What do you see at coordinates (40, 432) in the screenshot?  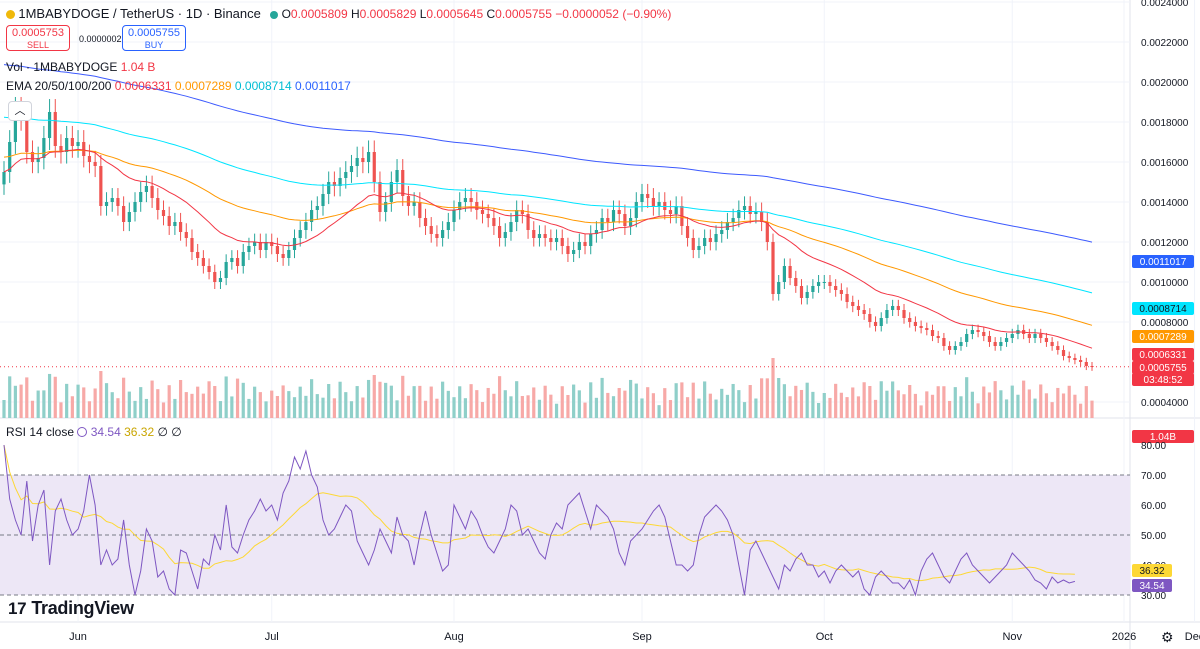 I see `rsi-label: RSI 14 close` at bounding box center [40, 432].